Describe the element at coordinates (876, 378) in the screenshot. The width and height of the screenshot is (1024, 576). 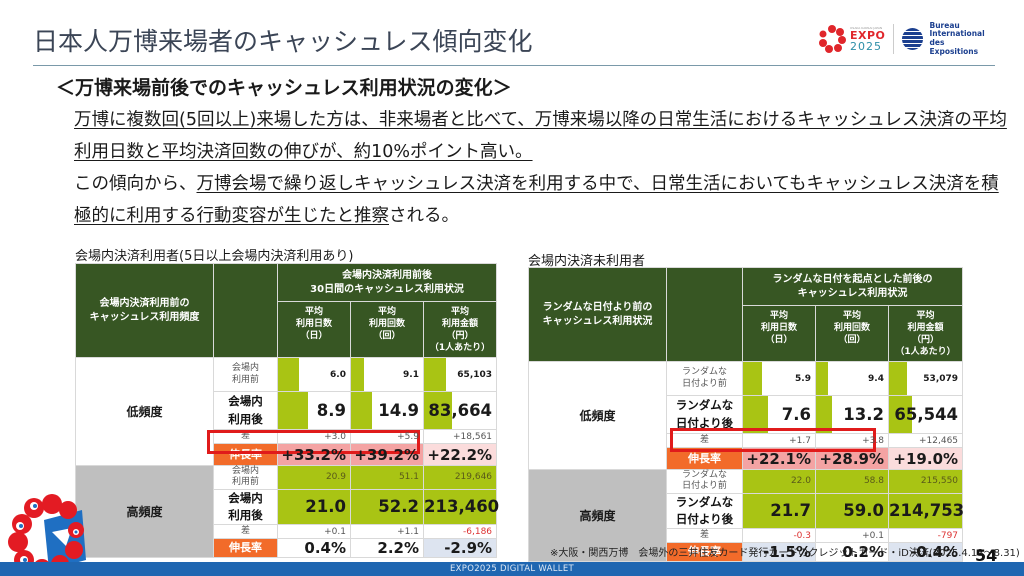
I see `cell-value: 9.4` at that location.